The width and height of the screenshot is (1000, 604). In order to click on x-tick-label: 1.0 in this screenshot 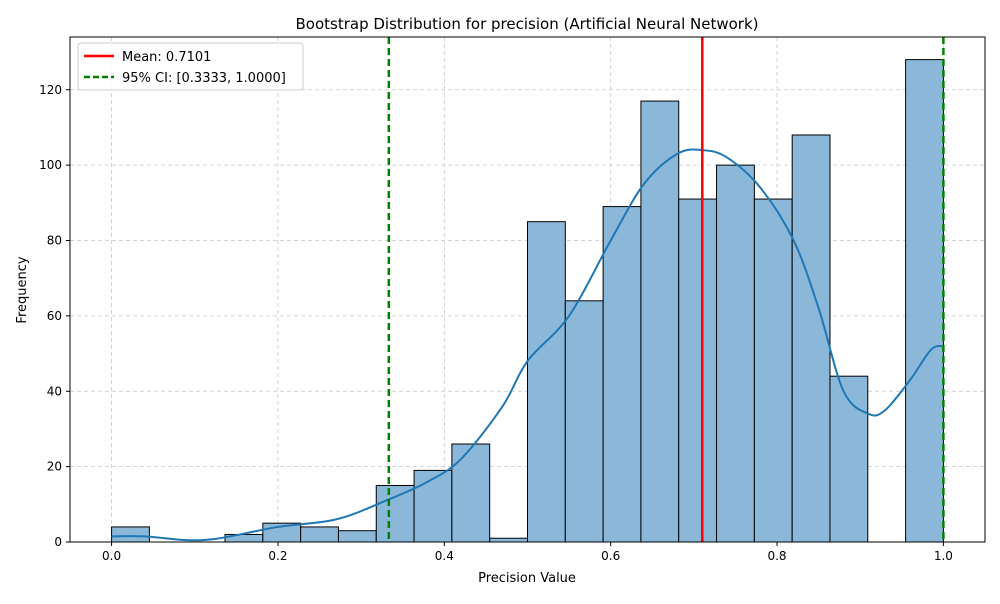, I will do `click(943, 556)`.